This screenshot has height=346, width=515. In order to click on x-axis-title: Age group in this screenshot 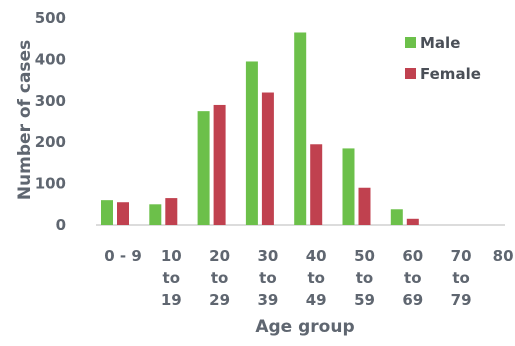, I will do `click(304, 327)`.